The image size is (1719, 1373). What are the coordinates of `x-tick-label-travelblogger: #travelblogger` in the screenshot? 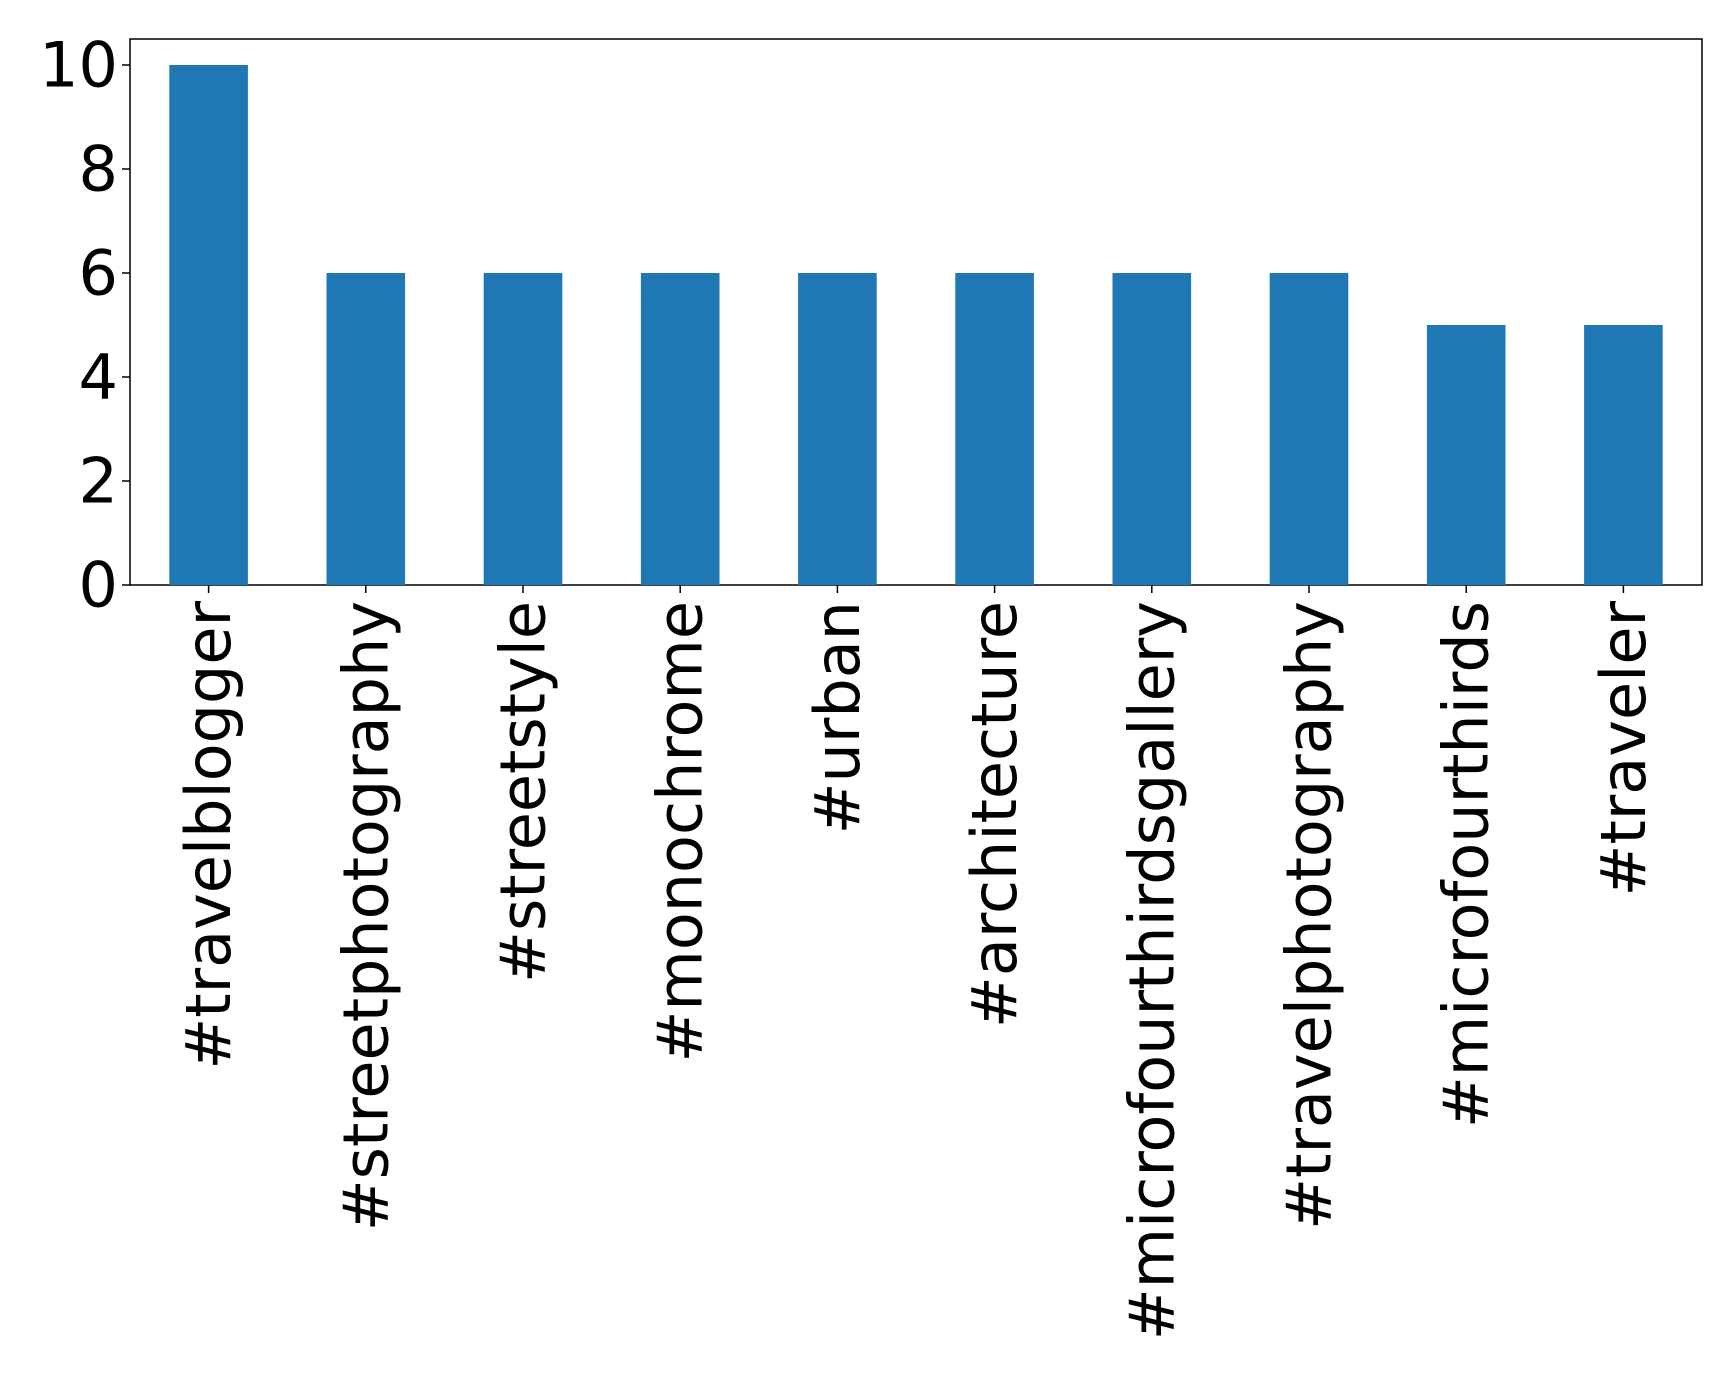 It's located at (208, 834).